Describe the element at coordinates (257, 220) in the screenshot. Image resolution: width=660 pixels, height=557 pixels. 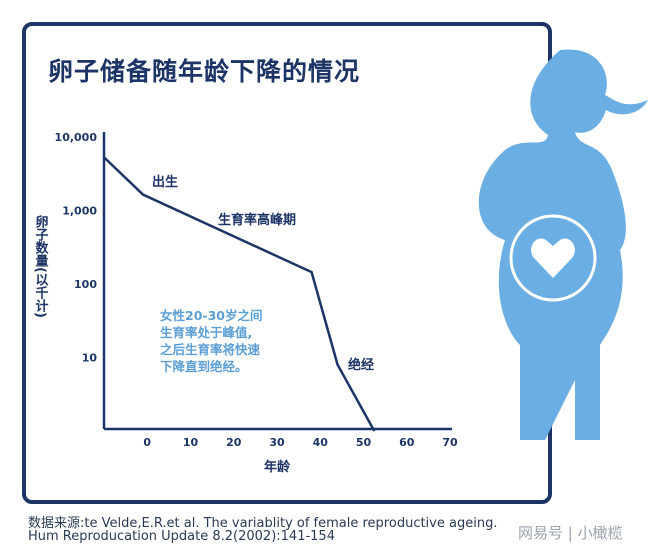
I see `annotation: 生育率高峰期` at that location.